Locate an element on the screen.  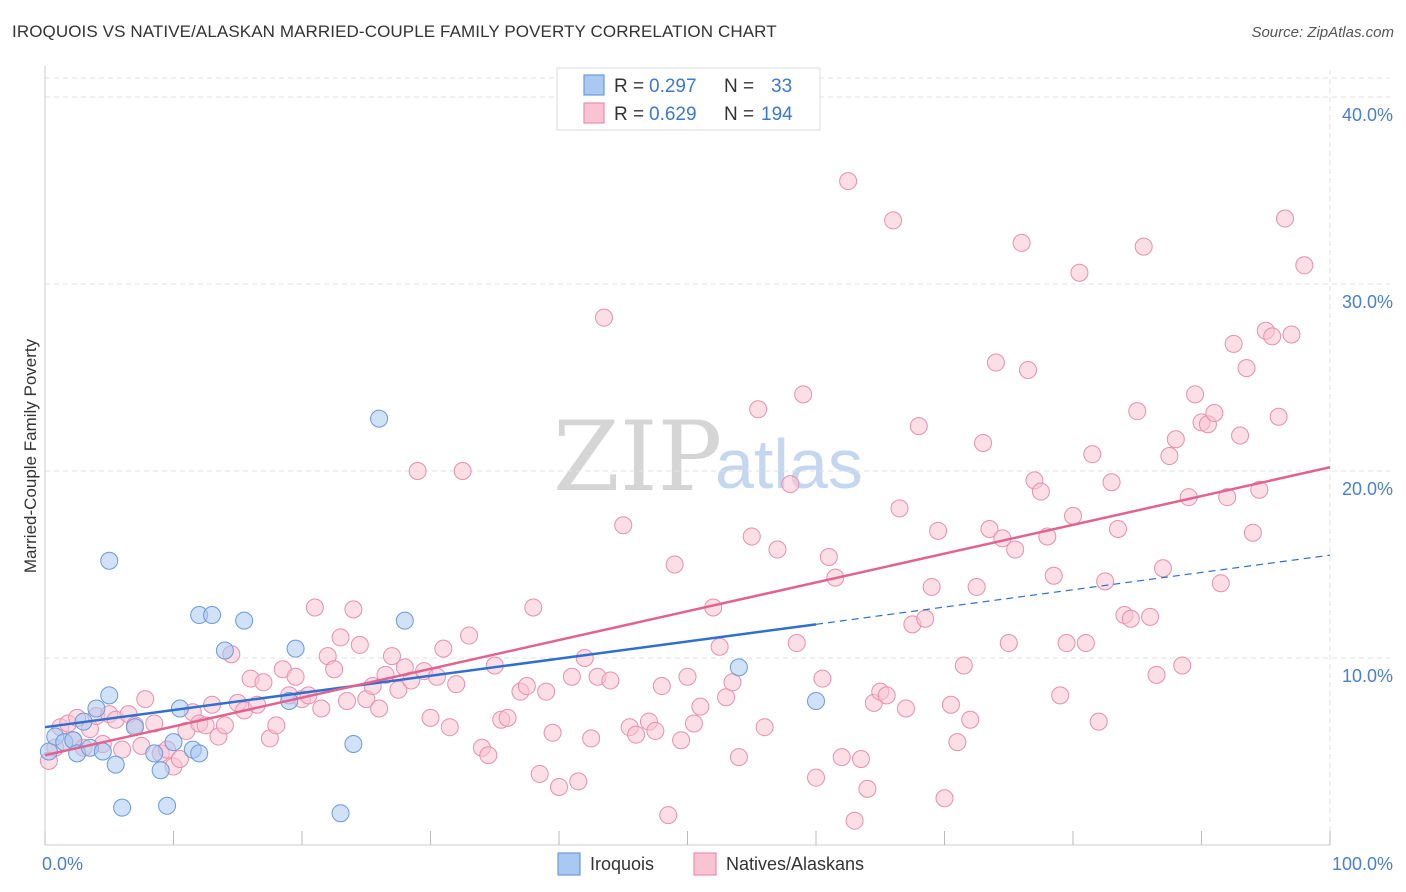
bottom-legend-swatch-iroquois is located at coordinates (569, 864).